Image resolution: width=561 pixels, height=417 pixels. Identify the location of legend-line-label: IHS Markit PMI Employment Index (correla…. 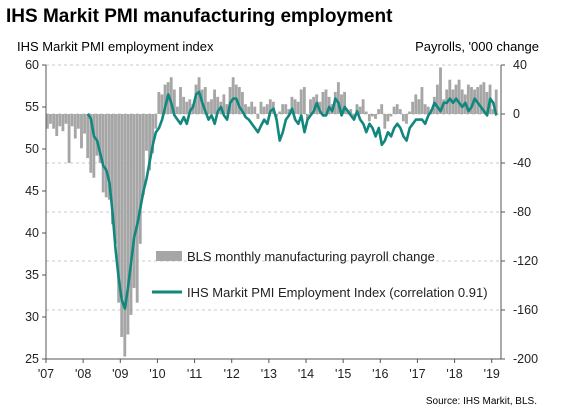
(337, 292).